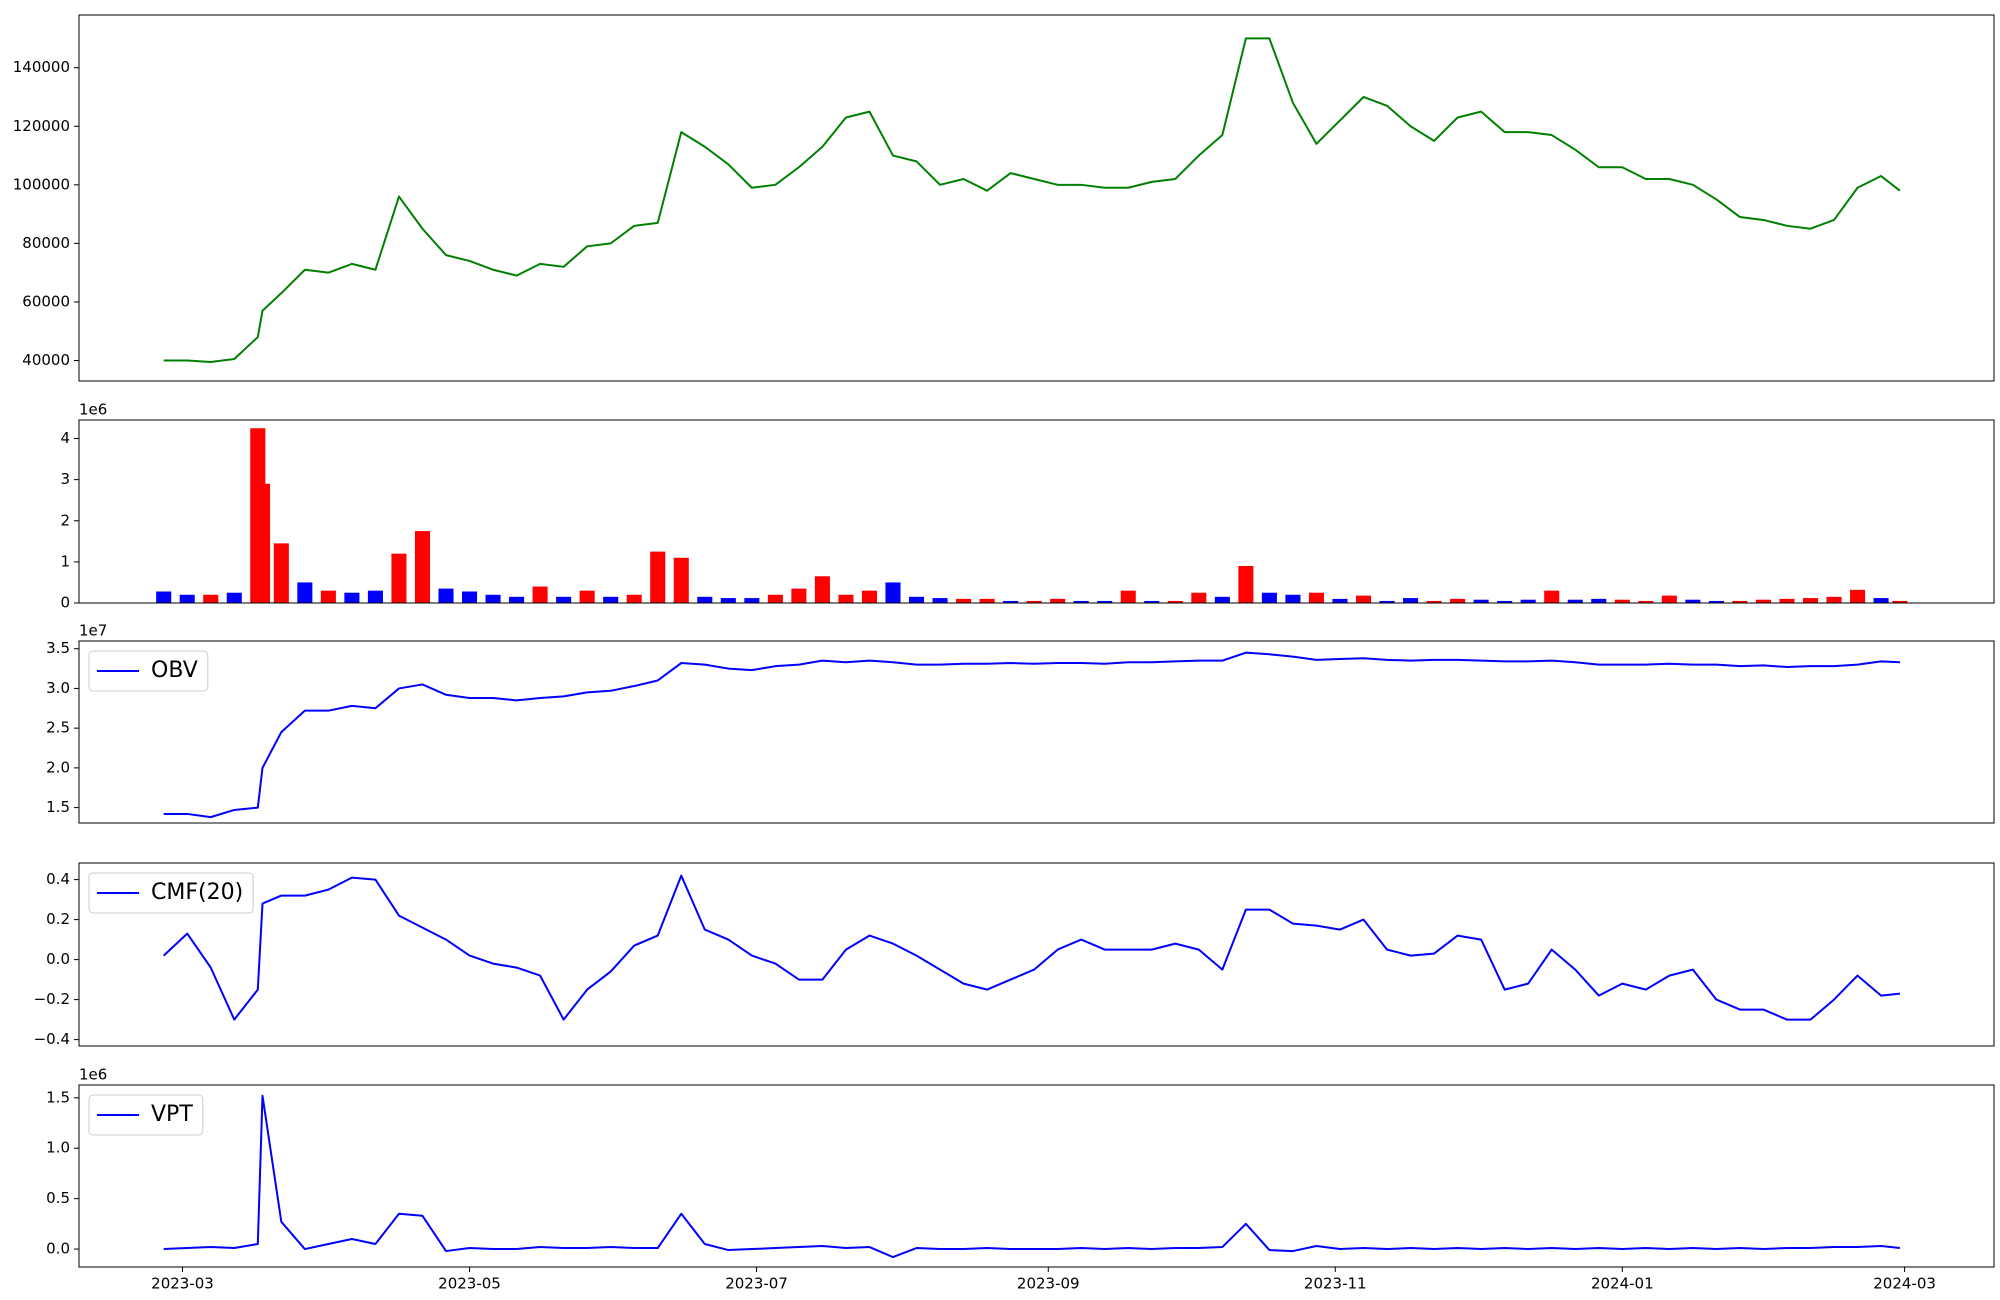  I want to click on x-tick-label: 2024-01, so click(1622, 1284).